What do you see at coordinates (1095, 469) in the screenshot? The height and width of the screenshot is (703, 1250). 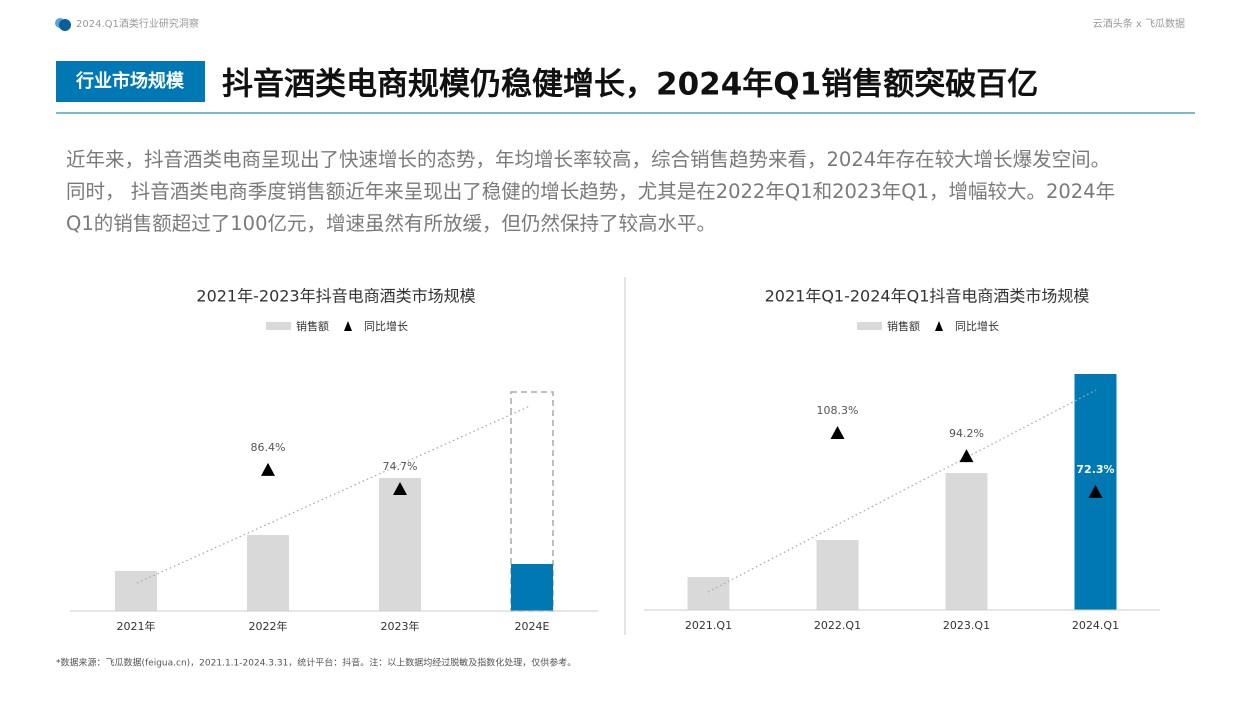 I see `data-label: 72.3%` at bounding box center [1095, 469].